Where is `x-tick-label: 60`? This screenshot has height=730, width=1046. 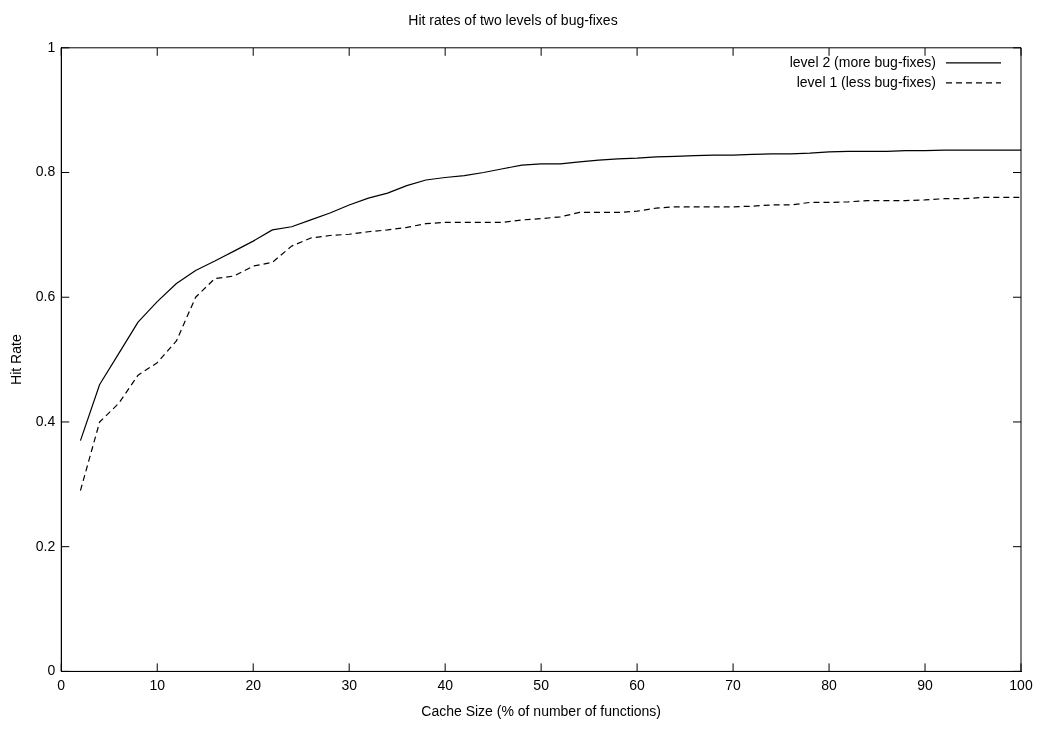 x-tick-label: 60 is located at coordinates (637, 684).